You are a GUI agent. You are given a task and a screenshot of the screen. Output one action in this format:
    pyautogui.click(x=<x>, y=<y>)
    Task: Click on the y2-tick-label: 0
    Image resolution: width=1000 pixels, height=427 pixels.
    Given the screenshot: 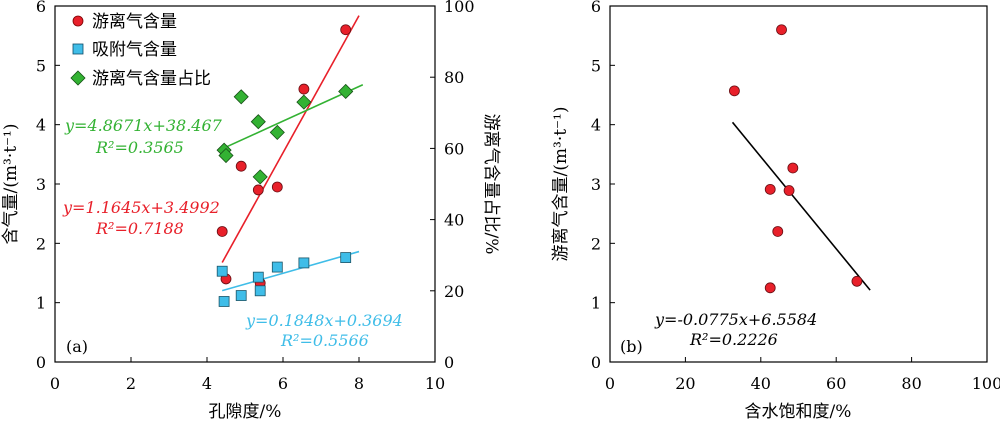 What is the action you would take?
    pyautogui.click(x=449, y=362)
    